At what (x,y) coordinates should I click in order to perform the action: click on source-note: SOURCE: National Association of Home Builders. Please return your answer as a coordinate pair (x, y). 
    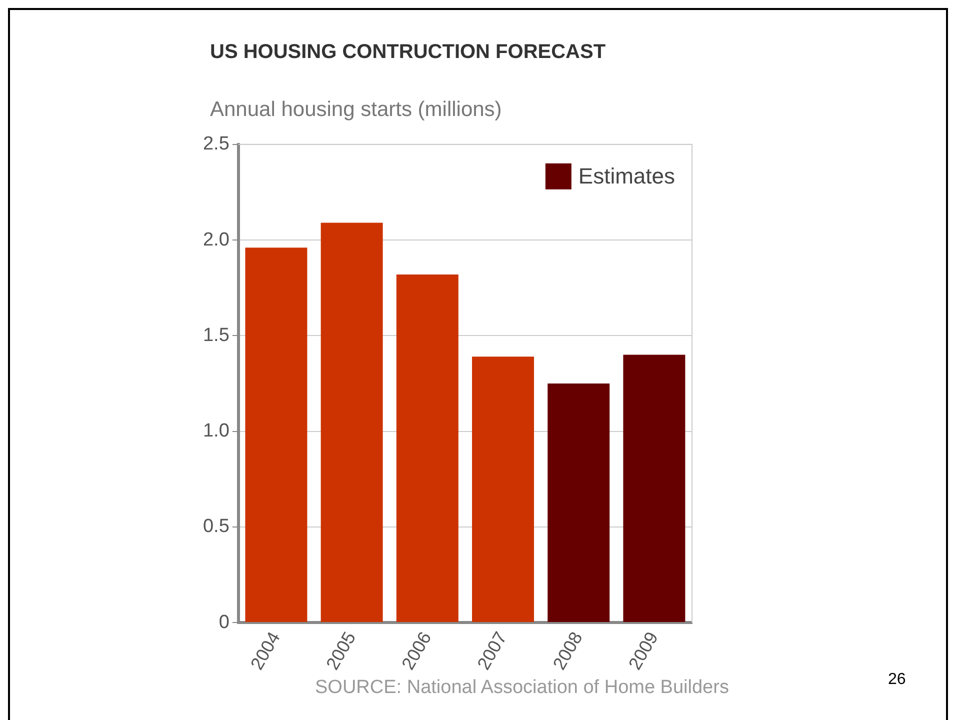
    Looking at the image, I should click on (522, 688).